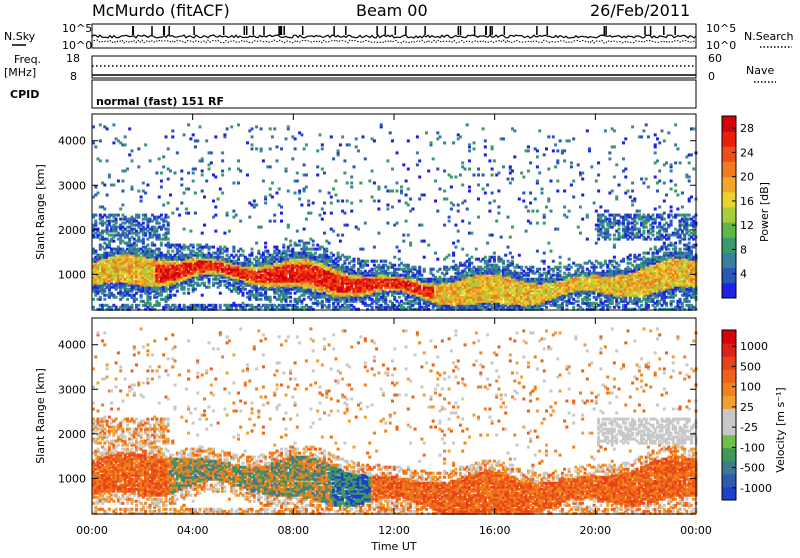 This screenshot has width=800, height=558. What do you see at coordinates (77, 28) in the screenshot?
I see `nsky-tick-top: 10^5` at bounding box center [77, 28].